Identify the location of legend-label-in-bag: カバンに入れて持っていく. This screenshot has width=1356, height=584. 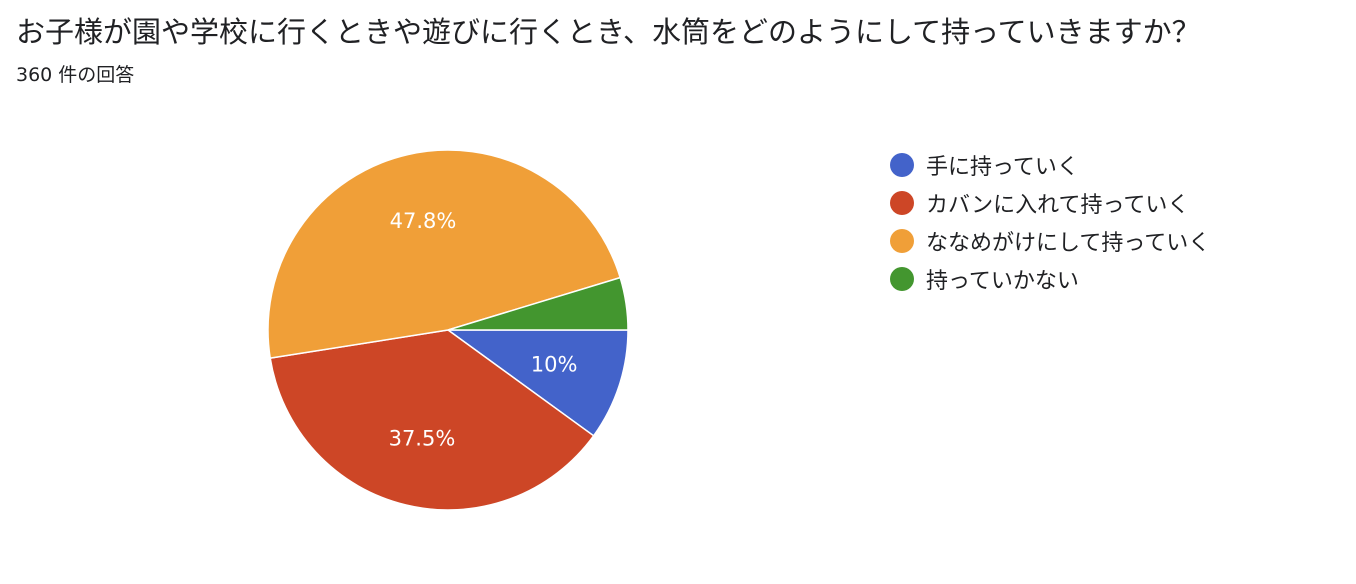
(1058, 205).